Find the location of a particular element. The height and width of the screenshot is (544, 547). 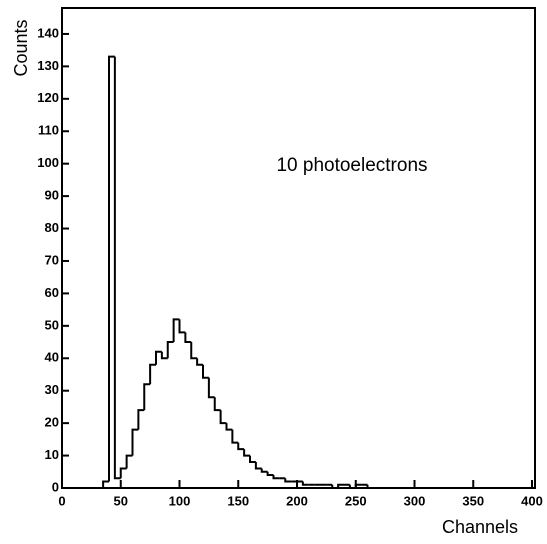

y-tick-label: 20 is located at coordinates (52, 422).